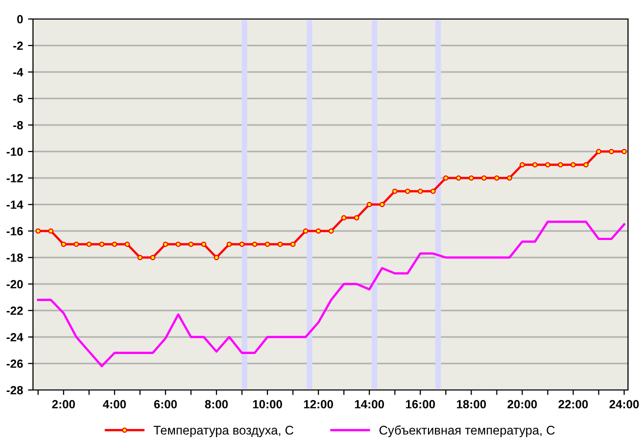 Image resolution: width=642 pixels, height=447 pixels. I want to click on x-tick-label: 18:00, so click(471, 404).